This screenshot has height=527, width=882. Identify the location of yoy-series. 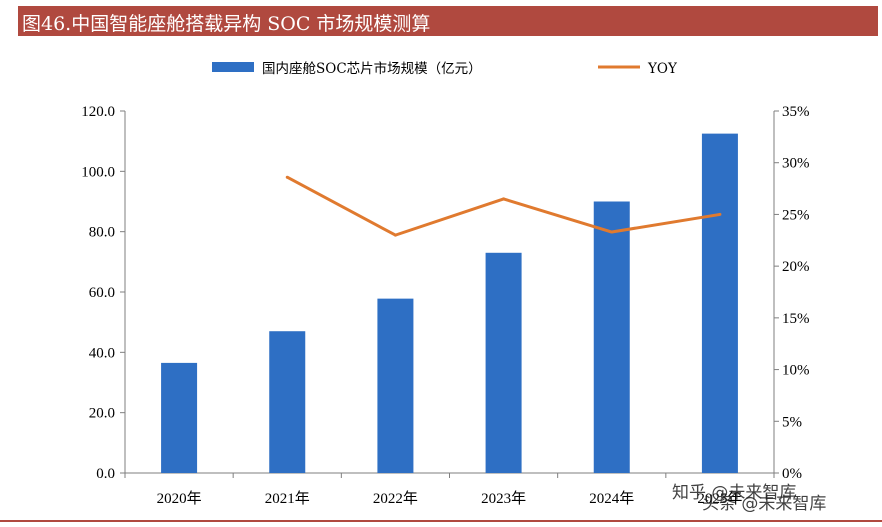
(503, 206).